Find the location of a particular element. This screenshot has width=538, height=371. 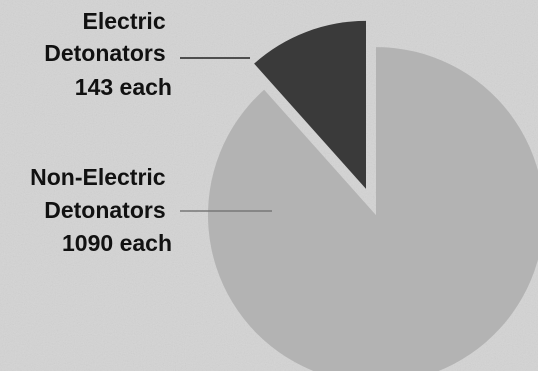

label-non-electric-line-2: Detonators is located at coordinates (104, 210).